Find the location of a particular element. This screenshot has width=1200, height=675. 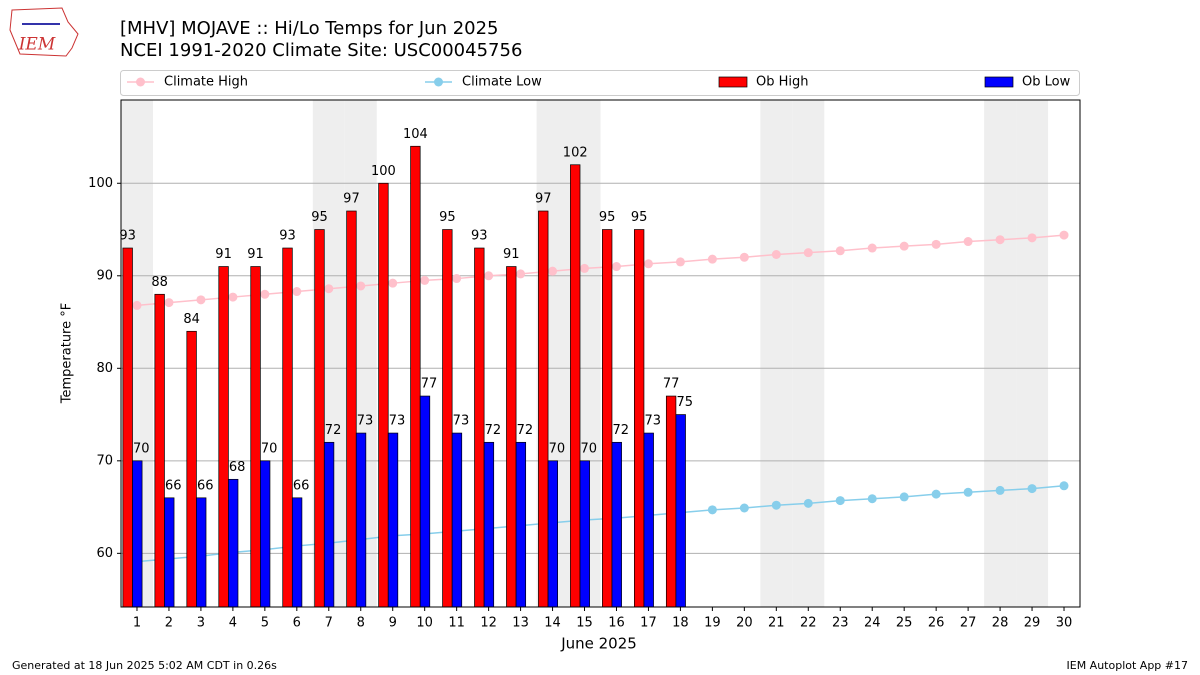

x-tick-label: 8 is located at coordinates (361, 623).